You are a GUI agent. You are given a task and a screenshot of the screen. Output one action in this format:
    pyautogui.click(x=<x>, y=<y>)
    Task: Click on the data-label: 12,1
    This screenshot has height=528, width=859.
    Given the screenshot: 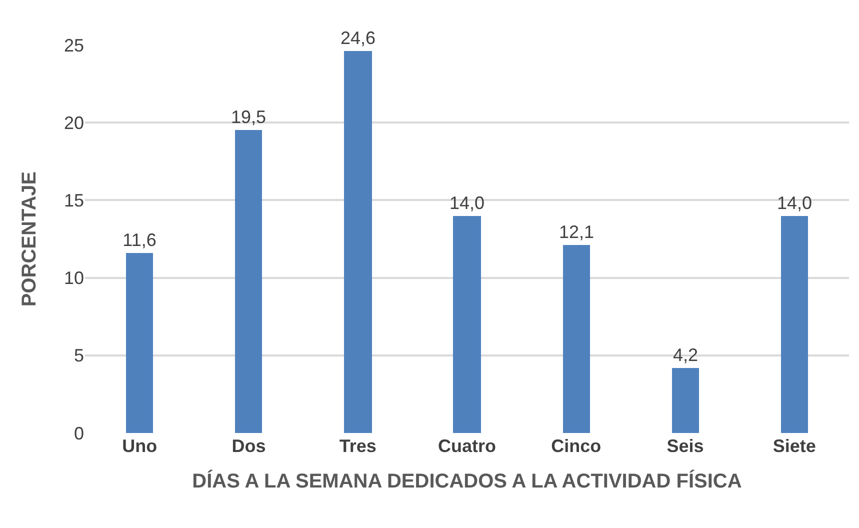 What is the action you would take?
    pyautogui.click(x=576, y=232)
    